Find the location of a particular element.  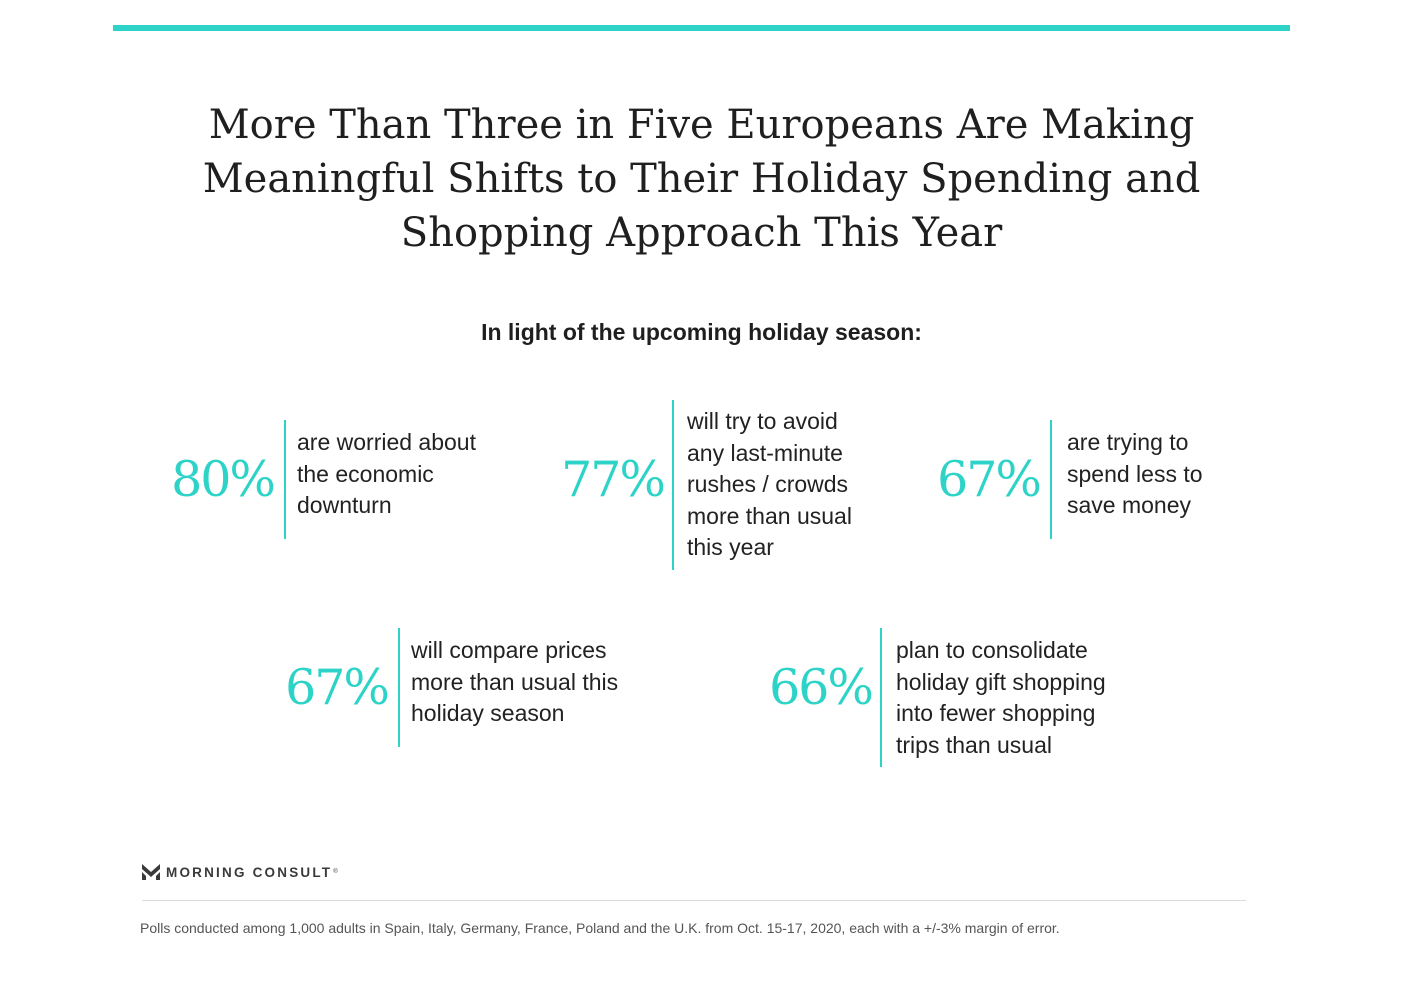

stat-description-line: more than usual is located at coordinates (769, 515).